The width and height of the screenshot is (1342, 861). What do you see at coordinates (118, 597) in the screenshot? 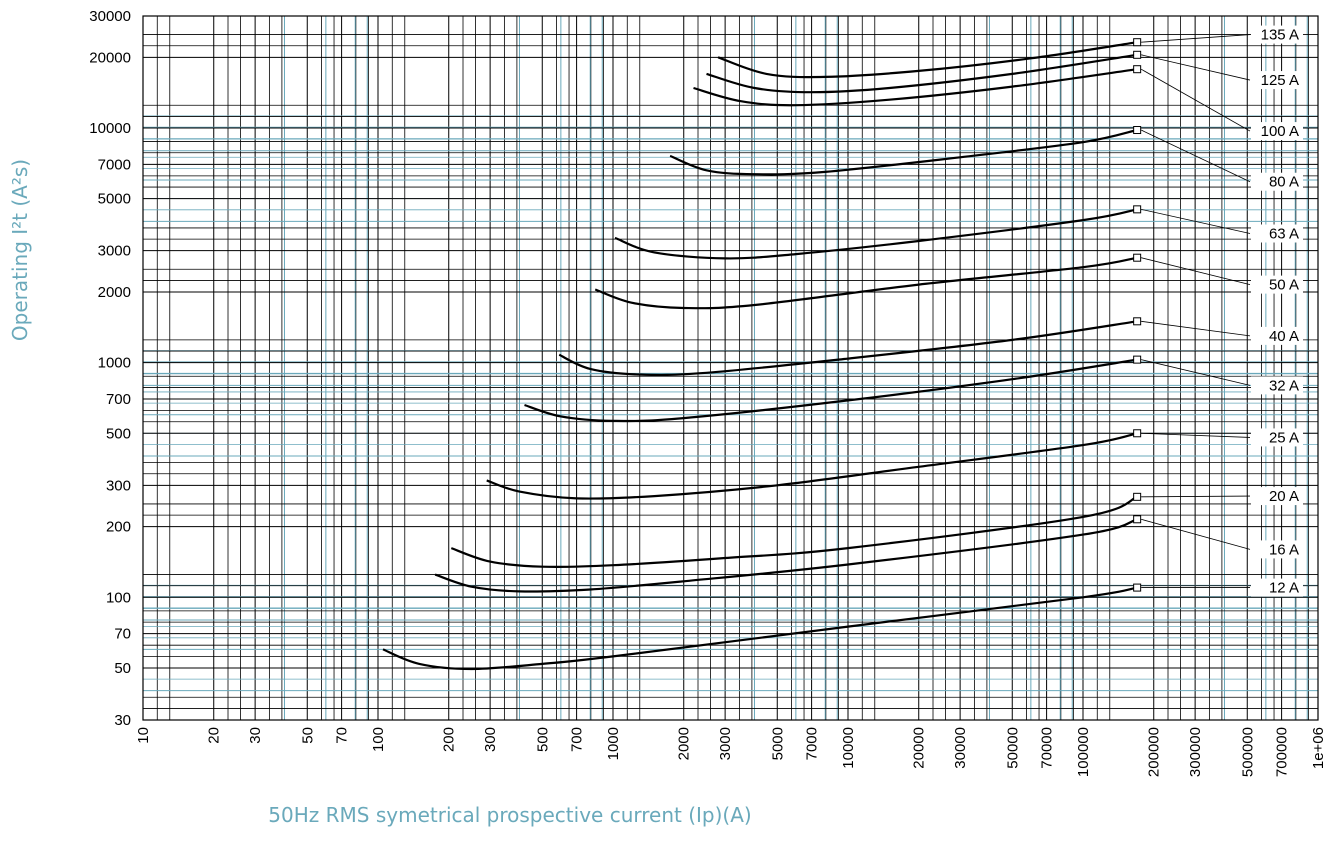
I see `y-tick-label: 100` at bounding box center [118, 597].